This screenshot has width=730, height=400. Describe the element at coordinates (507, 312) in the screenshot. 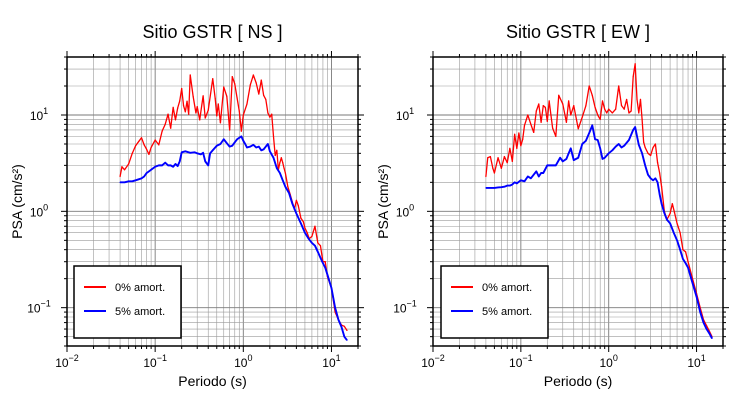

I see `legend-label: 5% amort.` at that location.